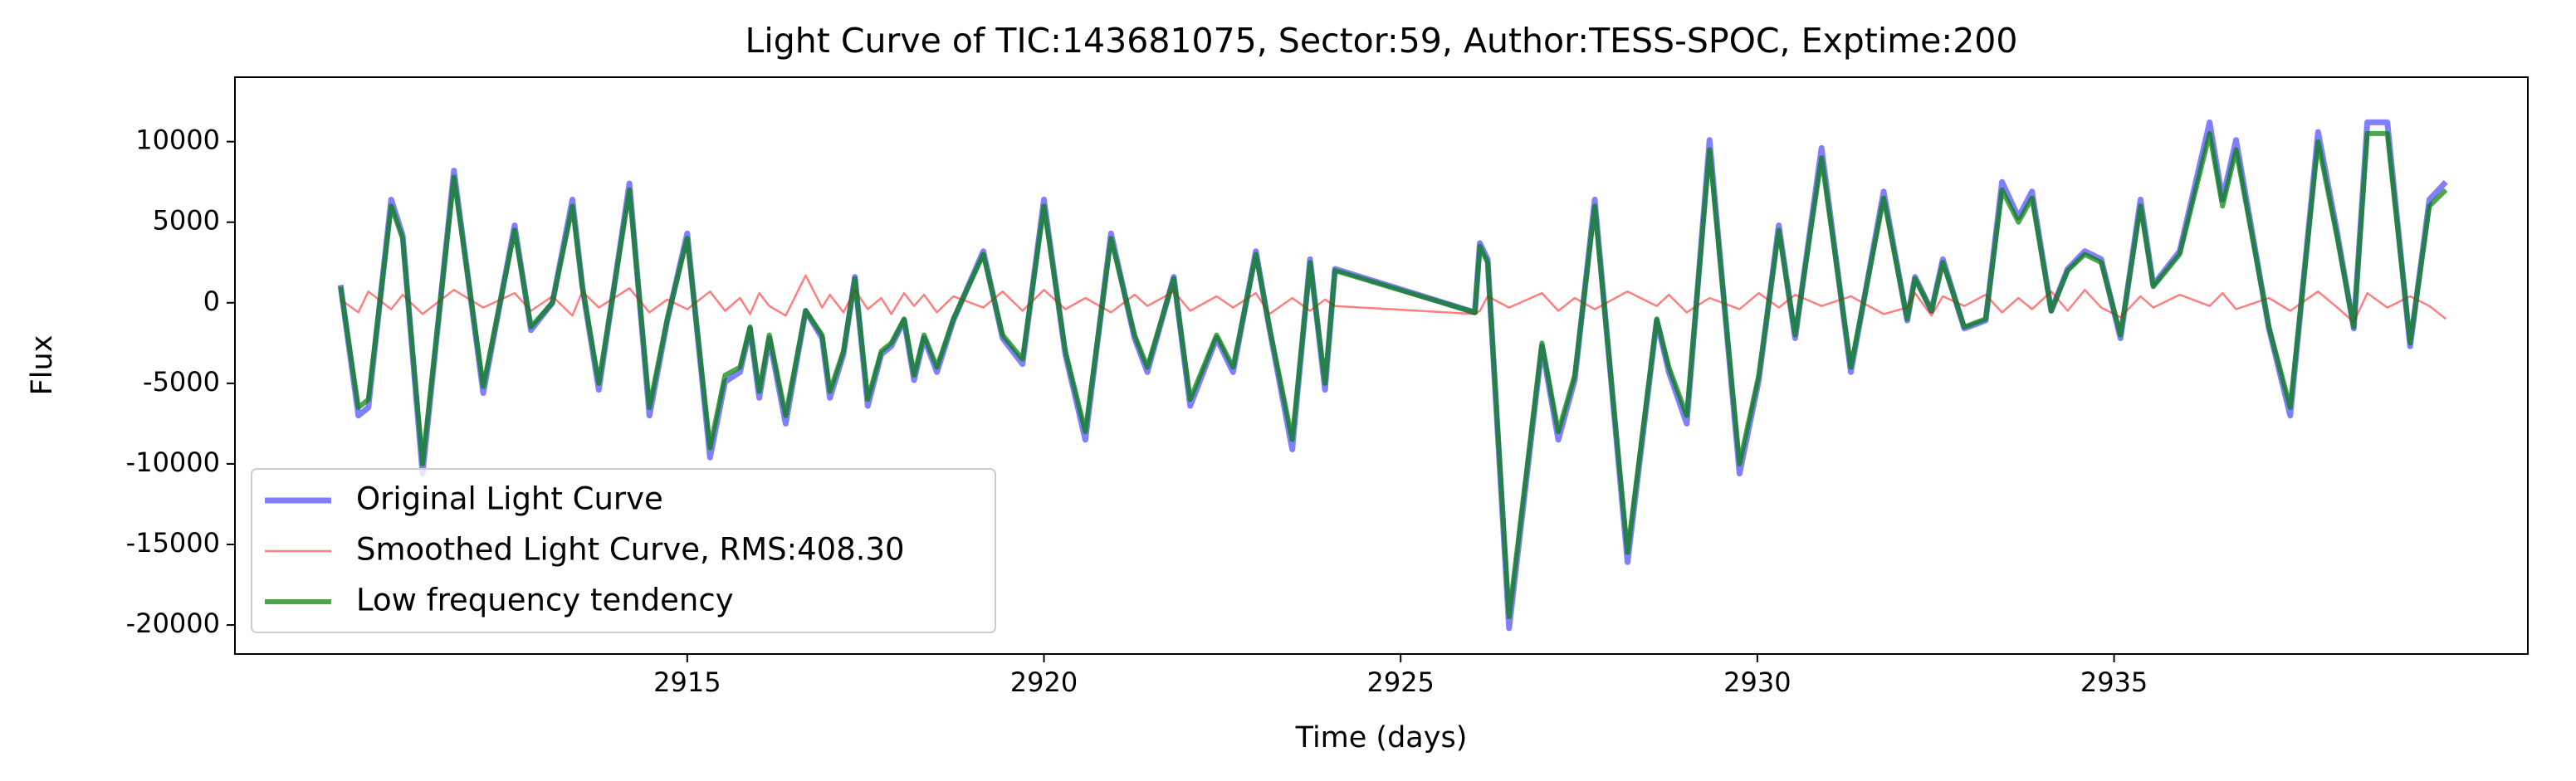 The image size is (2576, 781). Describe the element at coordinates (687, 682) in the screenshot. I see `x-tick-label: 2915` at that location.